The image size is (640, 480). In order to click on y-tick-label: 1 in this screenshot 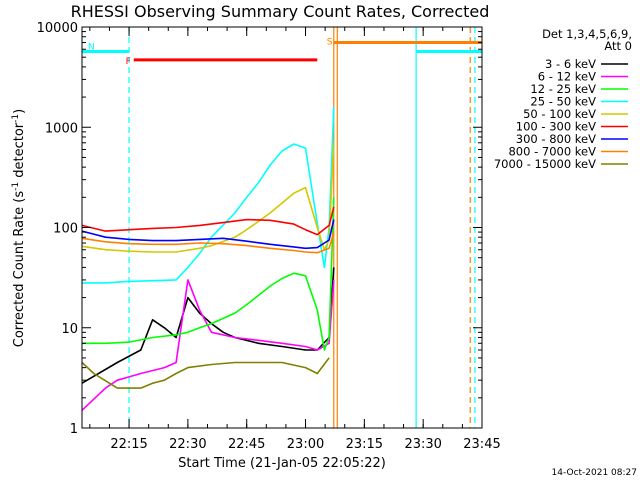, I will do `click(74, 429)`.